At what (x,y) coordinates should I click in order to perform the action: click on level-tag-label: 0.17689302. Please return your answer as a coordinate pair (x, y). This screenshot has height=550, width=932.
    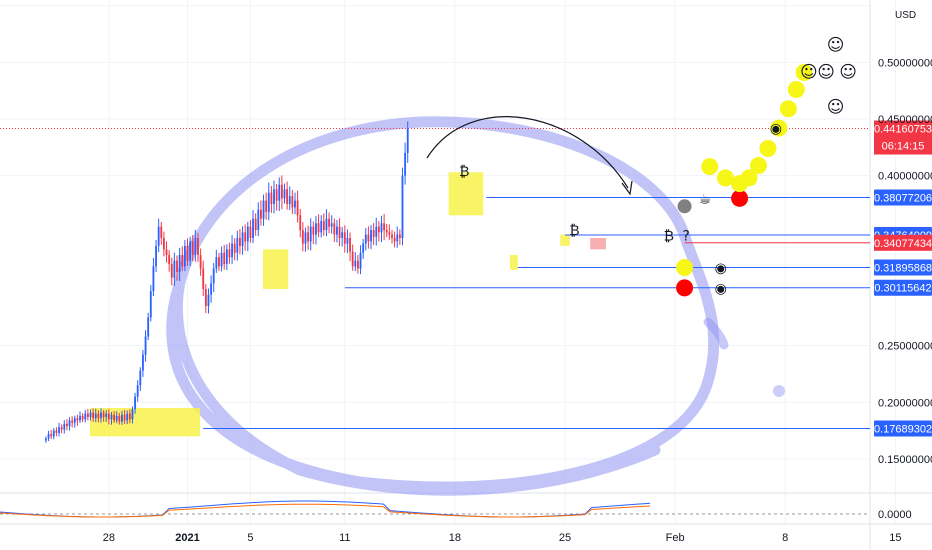
    Looking at the image, I should click on (903, 430).